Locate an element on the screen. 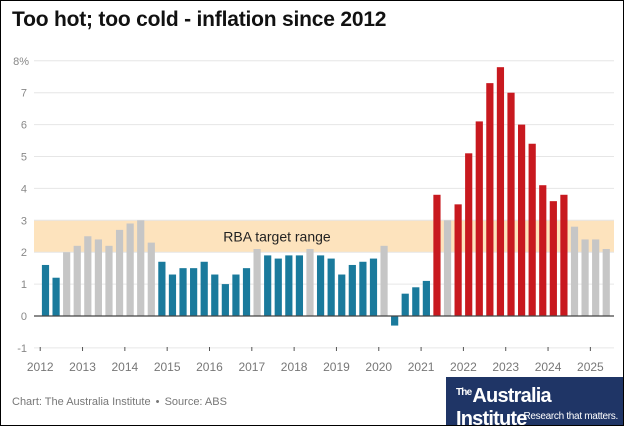  chart-source: Source: ABS is located at coordinates (195, 402).